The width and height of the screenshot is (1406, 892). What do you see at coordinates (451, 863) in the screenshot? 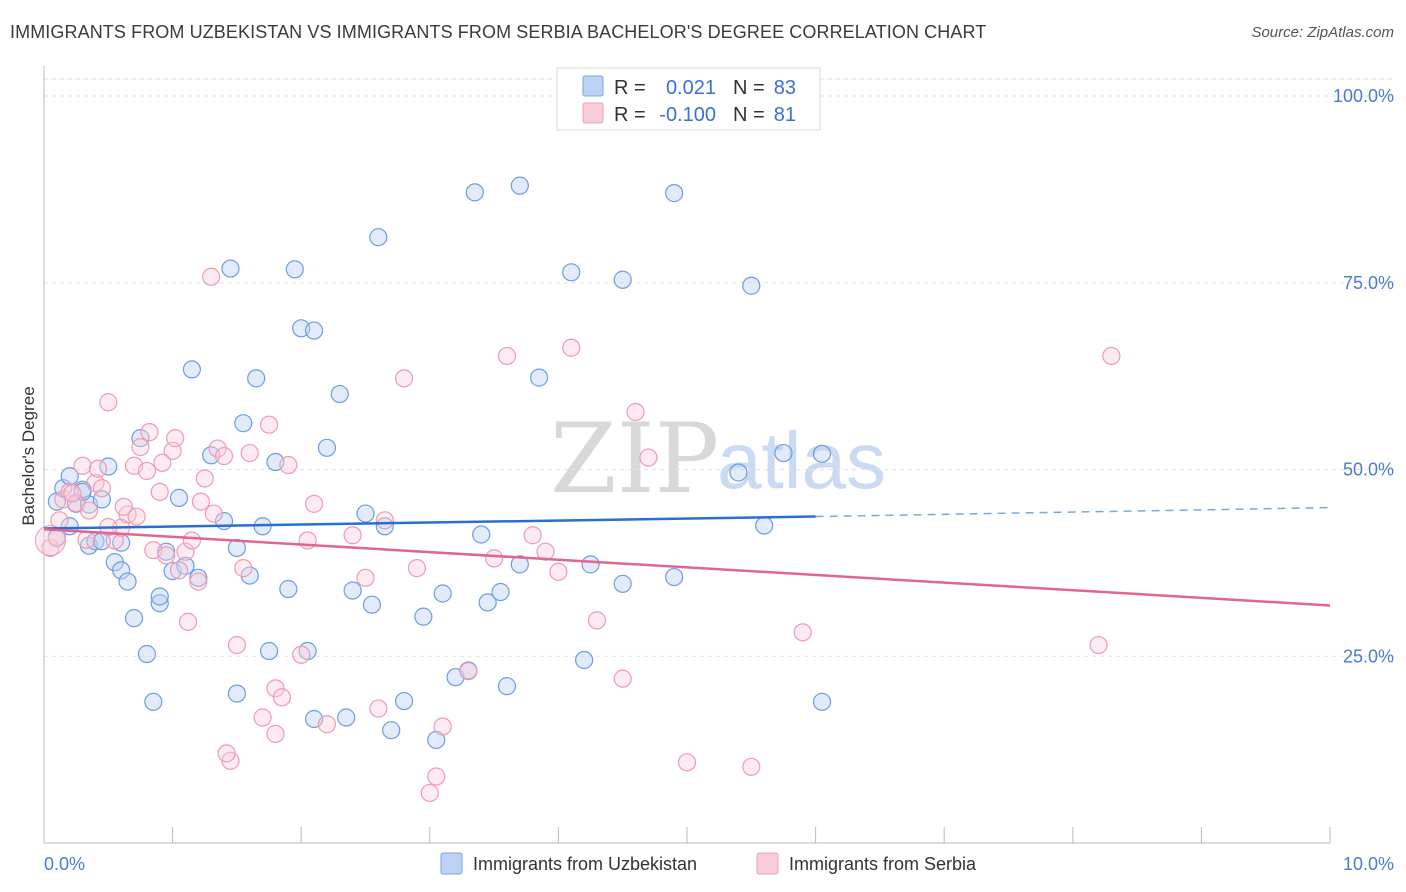
I see `bottom-legend-swatch-uzbekistan` at bounding box center [451, 863].